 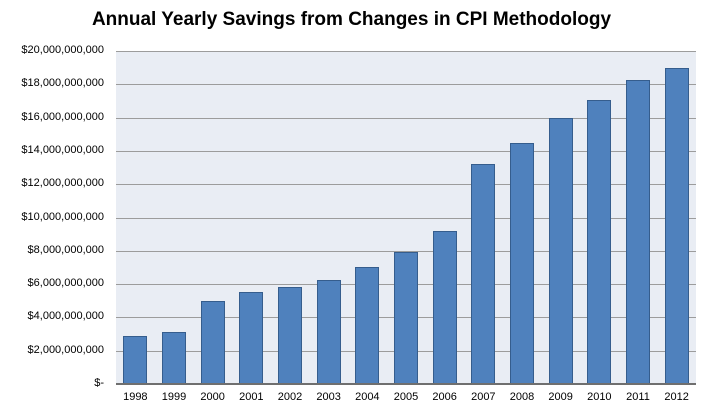 What do you see at coordinates (638, 397) in the screenshot?
I see `x-axis-tick-label: 2011` at bounding box center [638, 397].